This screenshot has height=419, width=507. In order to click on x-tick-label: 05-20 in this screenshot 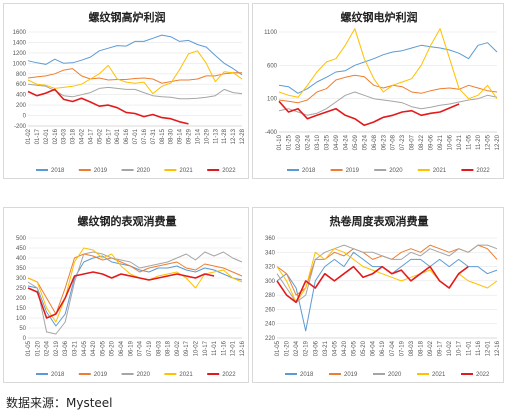, I will do `click(113, 348)`.